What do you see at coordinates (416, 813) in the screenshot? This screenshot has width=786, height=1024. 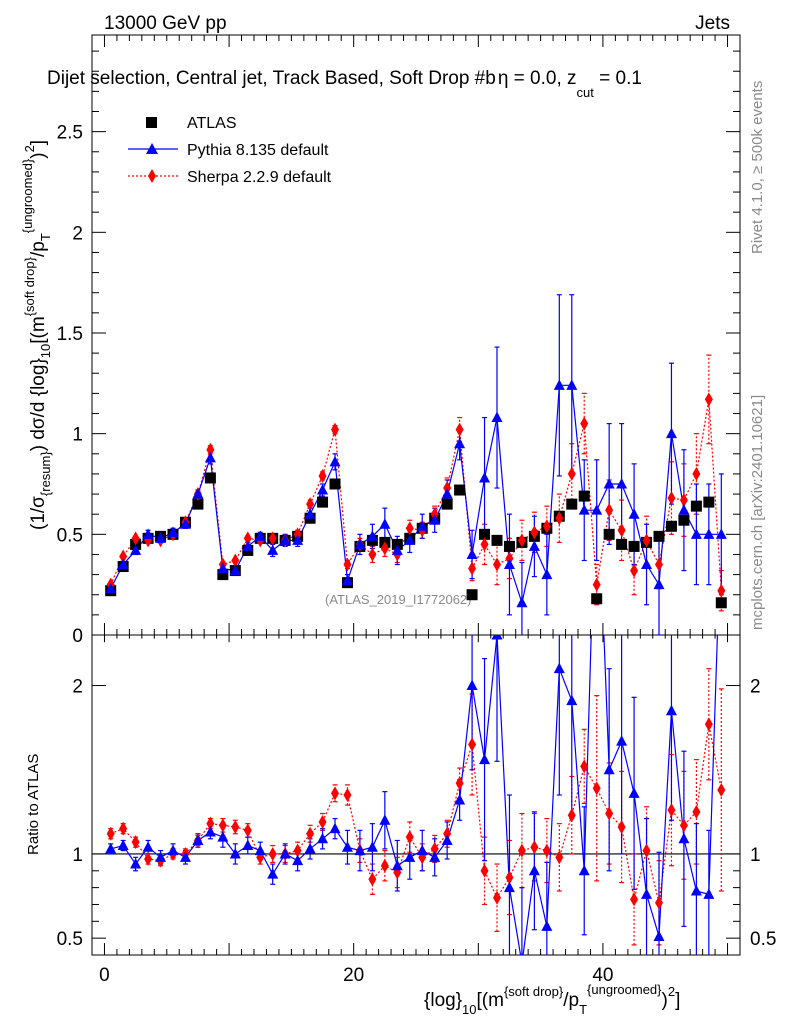 I see `sherpa-ratio-line` at bounding box center [416, 813].